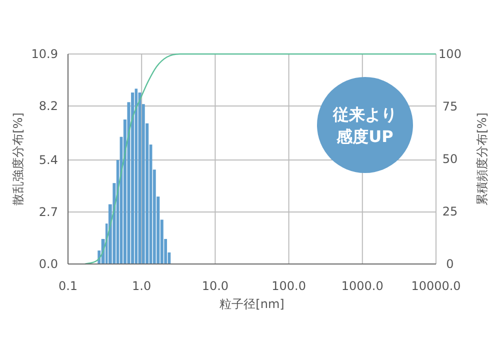  What do you see at coordinates (450, 107) in the screenshot?
I see `y2-tick-label: 75` at bounding box center [450, 107].